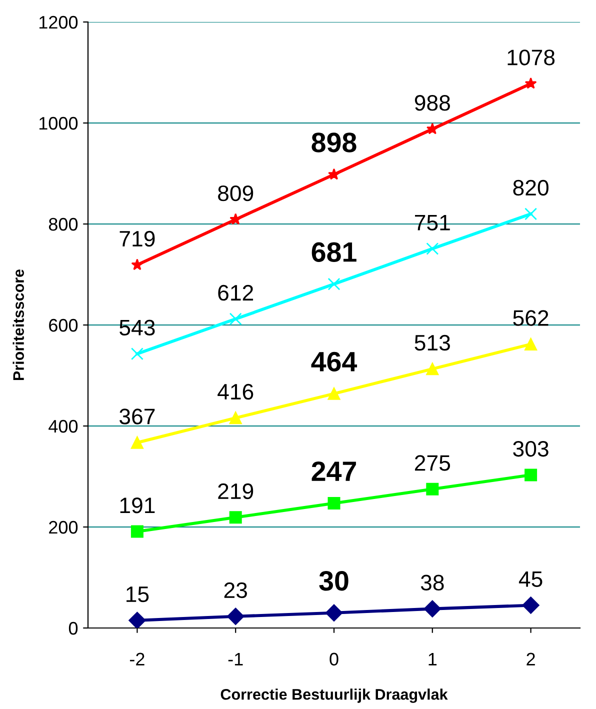 The height and width of the screenshot is (709, 596). Describe the element at coordinates (334, 659) in the screenshot. I see `x-tick-label: 0` at that location.